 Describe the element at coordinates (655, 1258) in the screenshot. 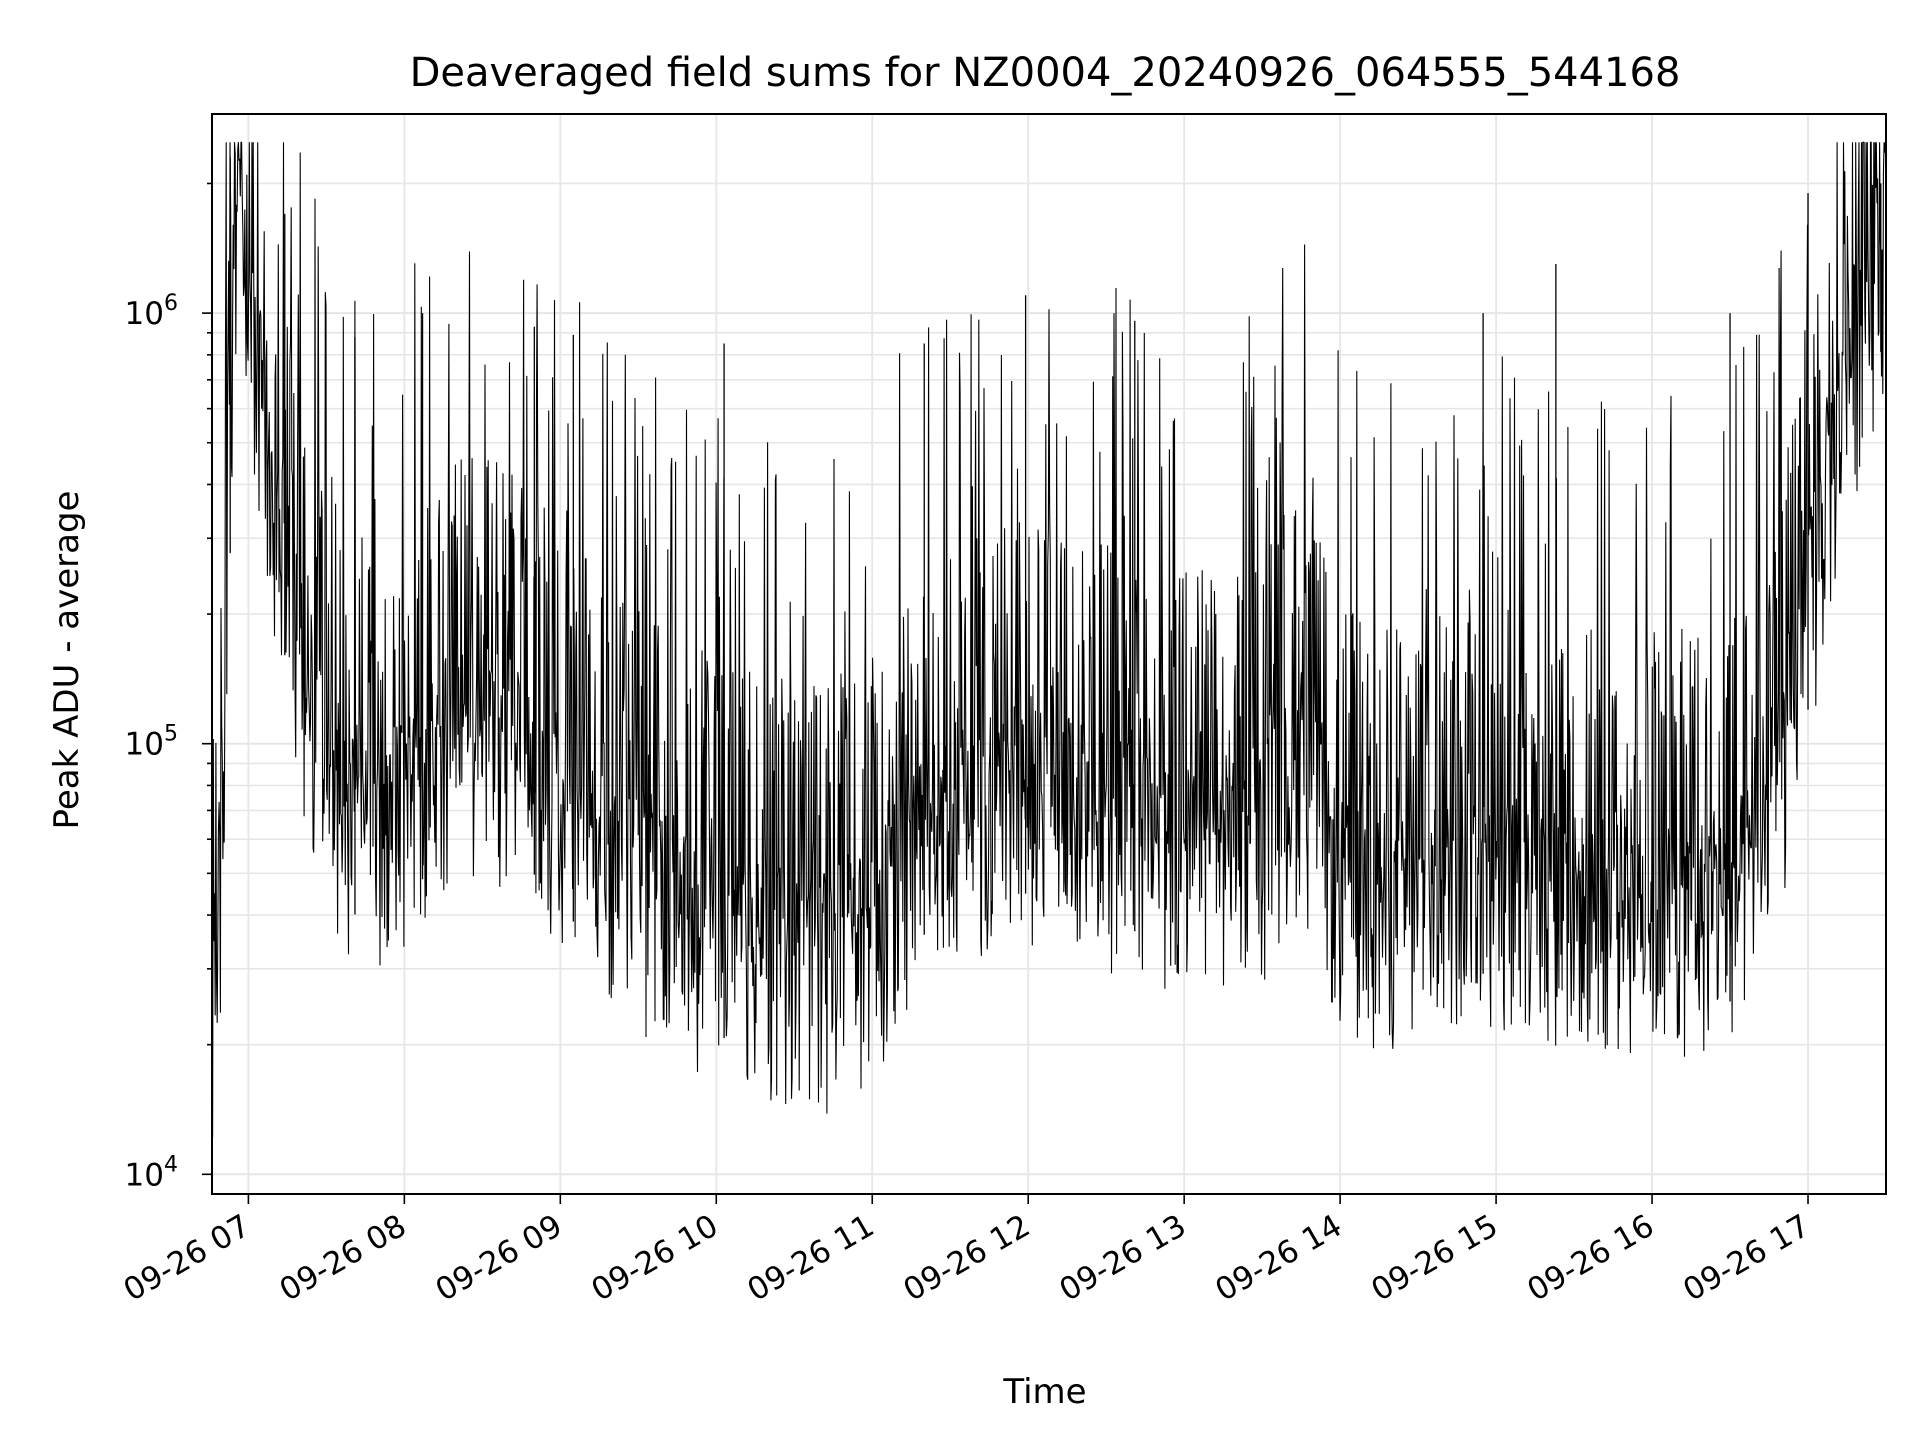

I see `x-tick-label: 09-26 10` at that location.